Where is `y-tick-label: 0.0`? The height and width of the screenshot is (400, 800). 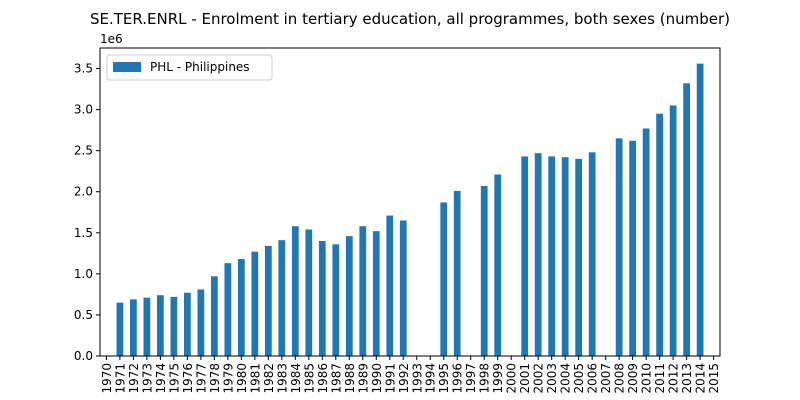
y-tick-label: 0.0 is located at coordinates (83, 356).